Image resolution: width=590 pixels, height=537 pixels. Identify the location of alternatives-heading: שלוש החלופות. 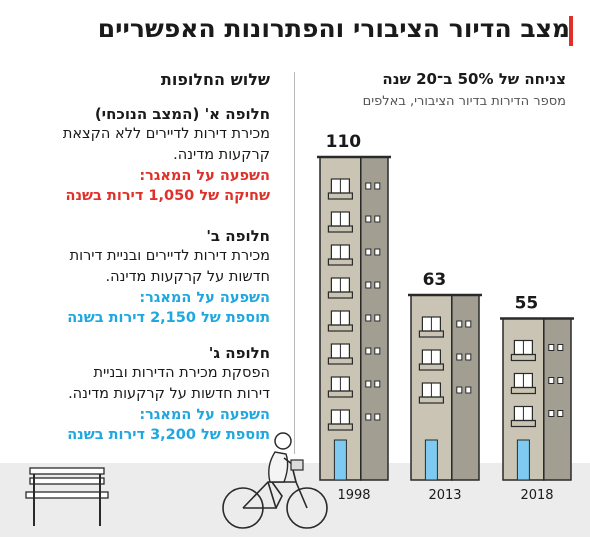
(215, 79).